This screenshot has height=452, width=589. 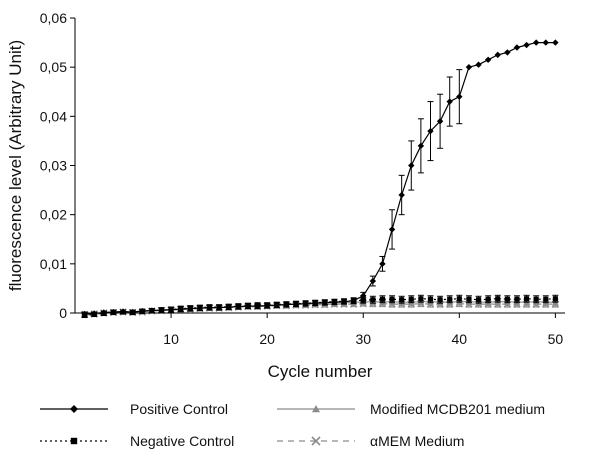 I want to click on legend-item: Positive Control, so click(x=134, y=409).